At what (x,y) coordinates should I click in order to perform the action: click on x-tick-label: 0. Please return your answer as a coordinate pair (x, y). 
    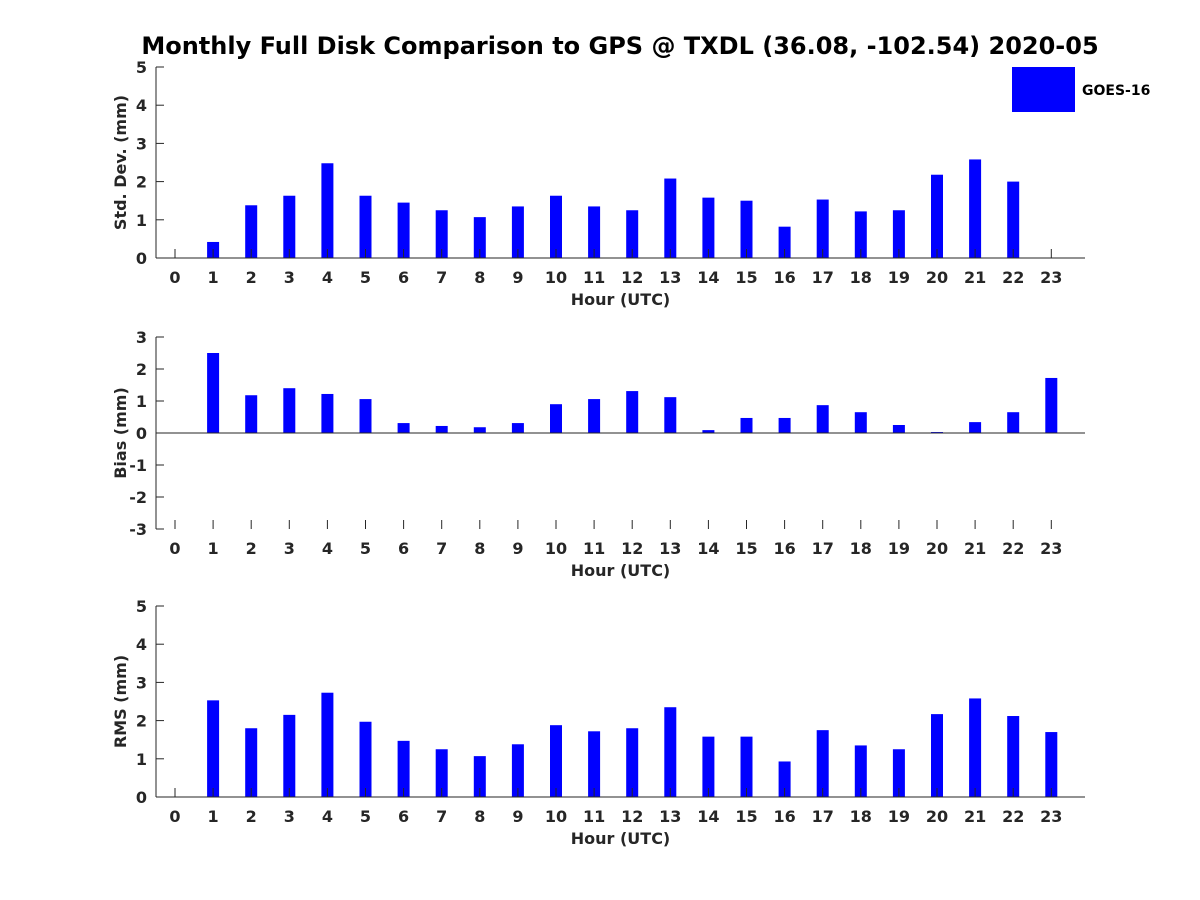
    Looking at the image, I should click on (174, 548).